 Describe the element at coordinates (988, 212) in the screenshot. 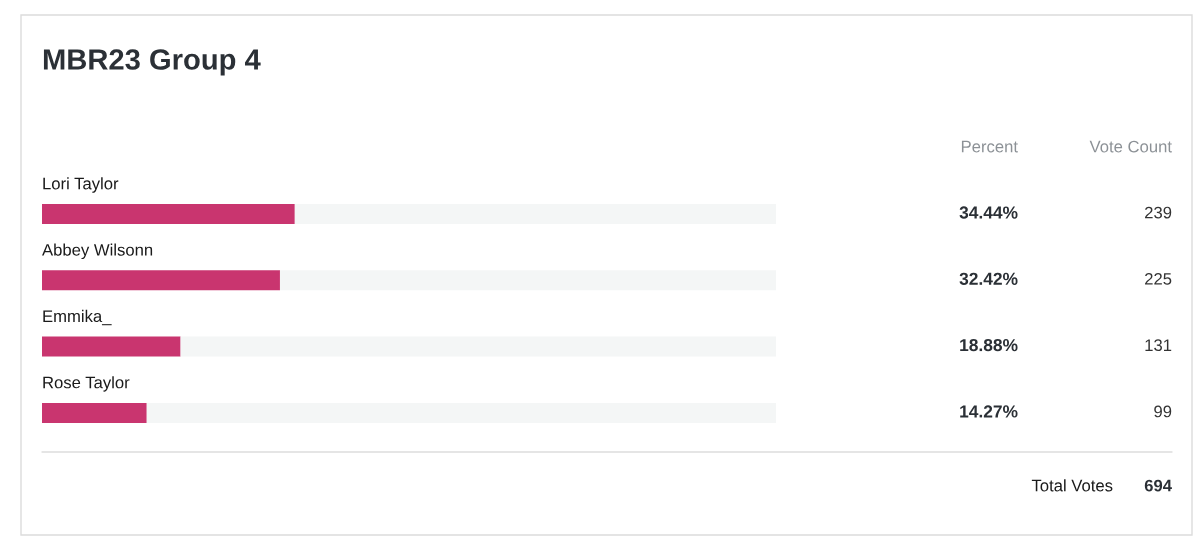

I see `data-label: 34.44%` at that location.